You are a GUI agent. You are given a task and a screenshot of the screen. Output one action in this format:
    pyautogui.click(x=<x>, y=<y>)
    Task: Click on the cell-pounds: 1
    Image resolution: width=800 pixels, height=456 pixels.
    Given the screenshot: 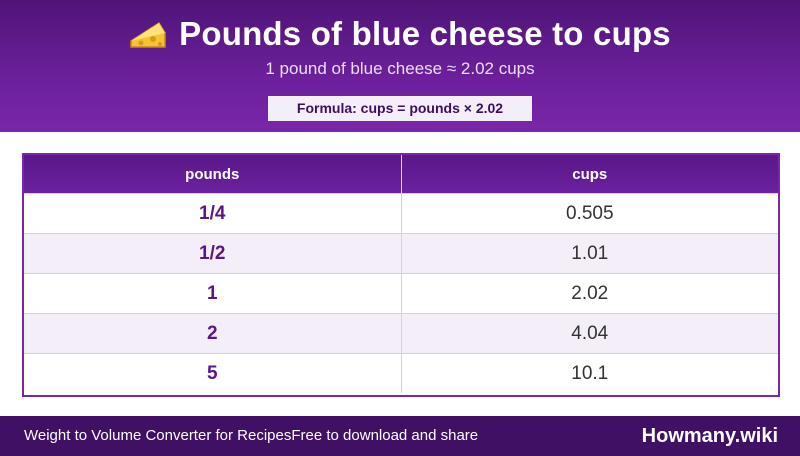 What is the action you would take?
    pyautogui.click(x=212, y=293)
    